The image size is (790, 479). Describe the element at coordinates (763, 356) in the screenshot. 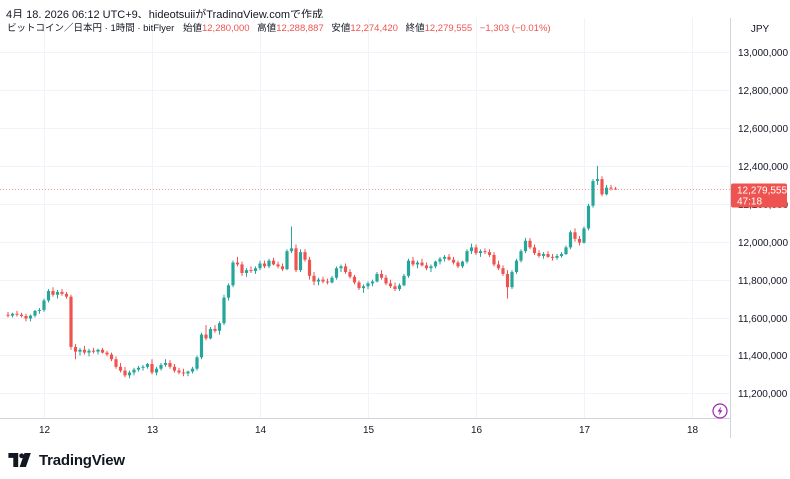

I see `price-tick-label: 11,400,000` at that location.